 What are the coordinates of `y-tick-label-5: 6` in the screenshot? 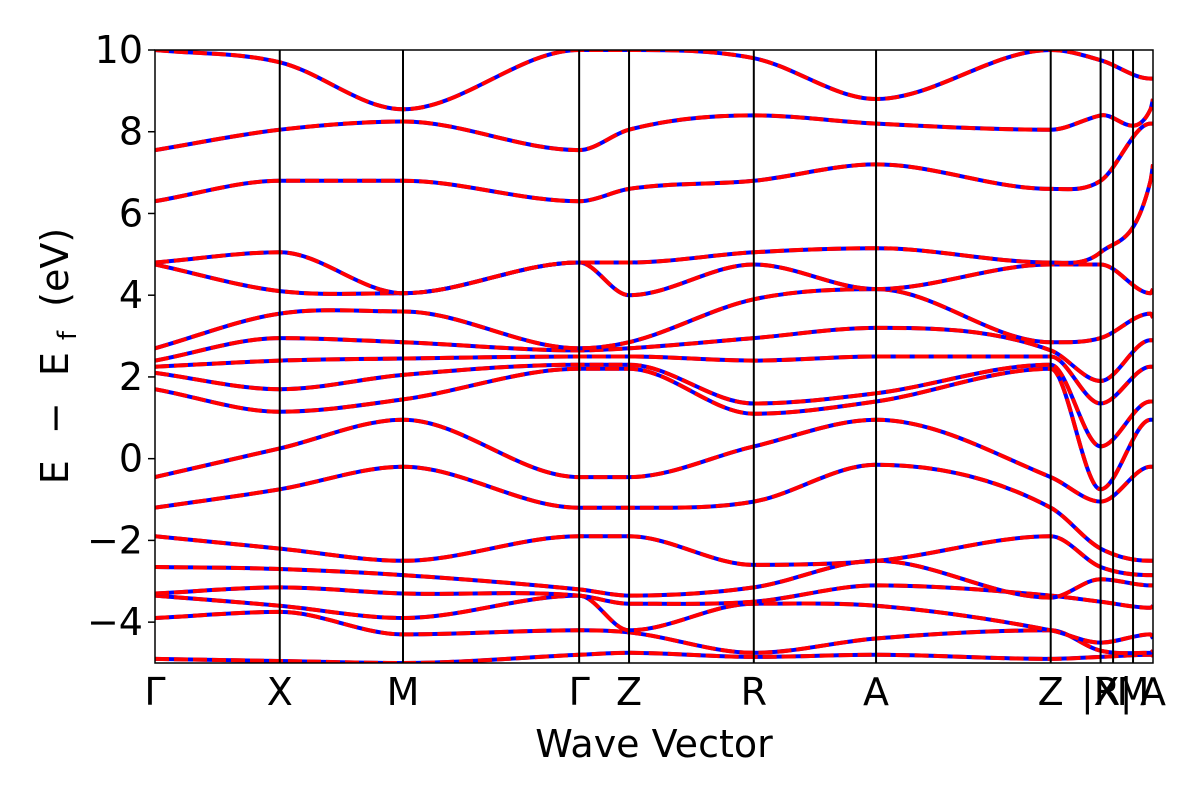 It's located at (131, 213).